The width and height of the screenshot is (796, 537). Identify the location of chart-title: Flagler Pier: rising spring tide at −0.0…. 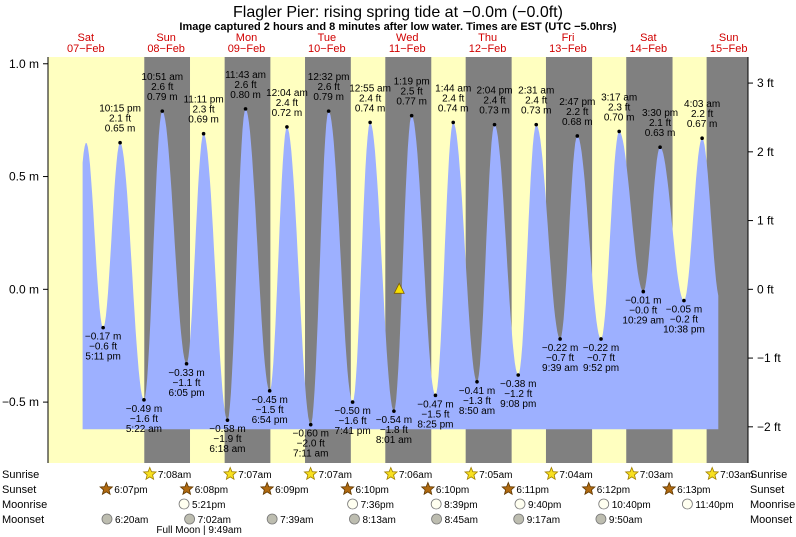
(398, 12).